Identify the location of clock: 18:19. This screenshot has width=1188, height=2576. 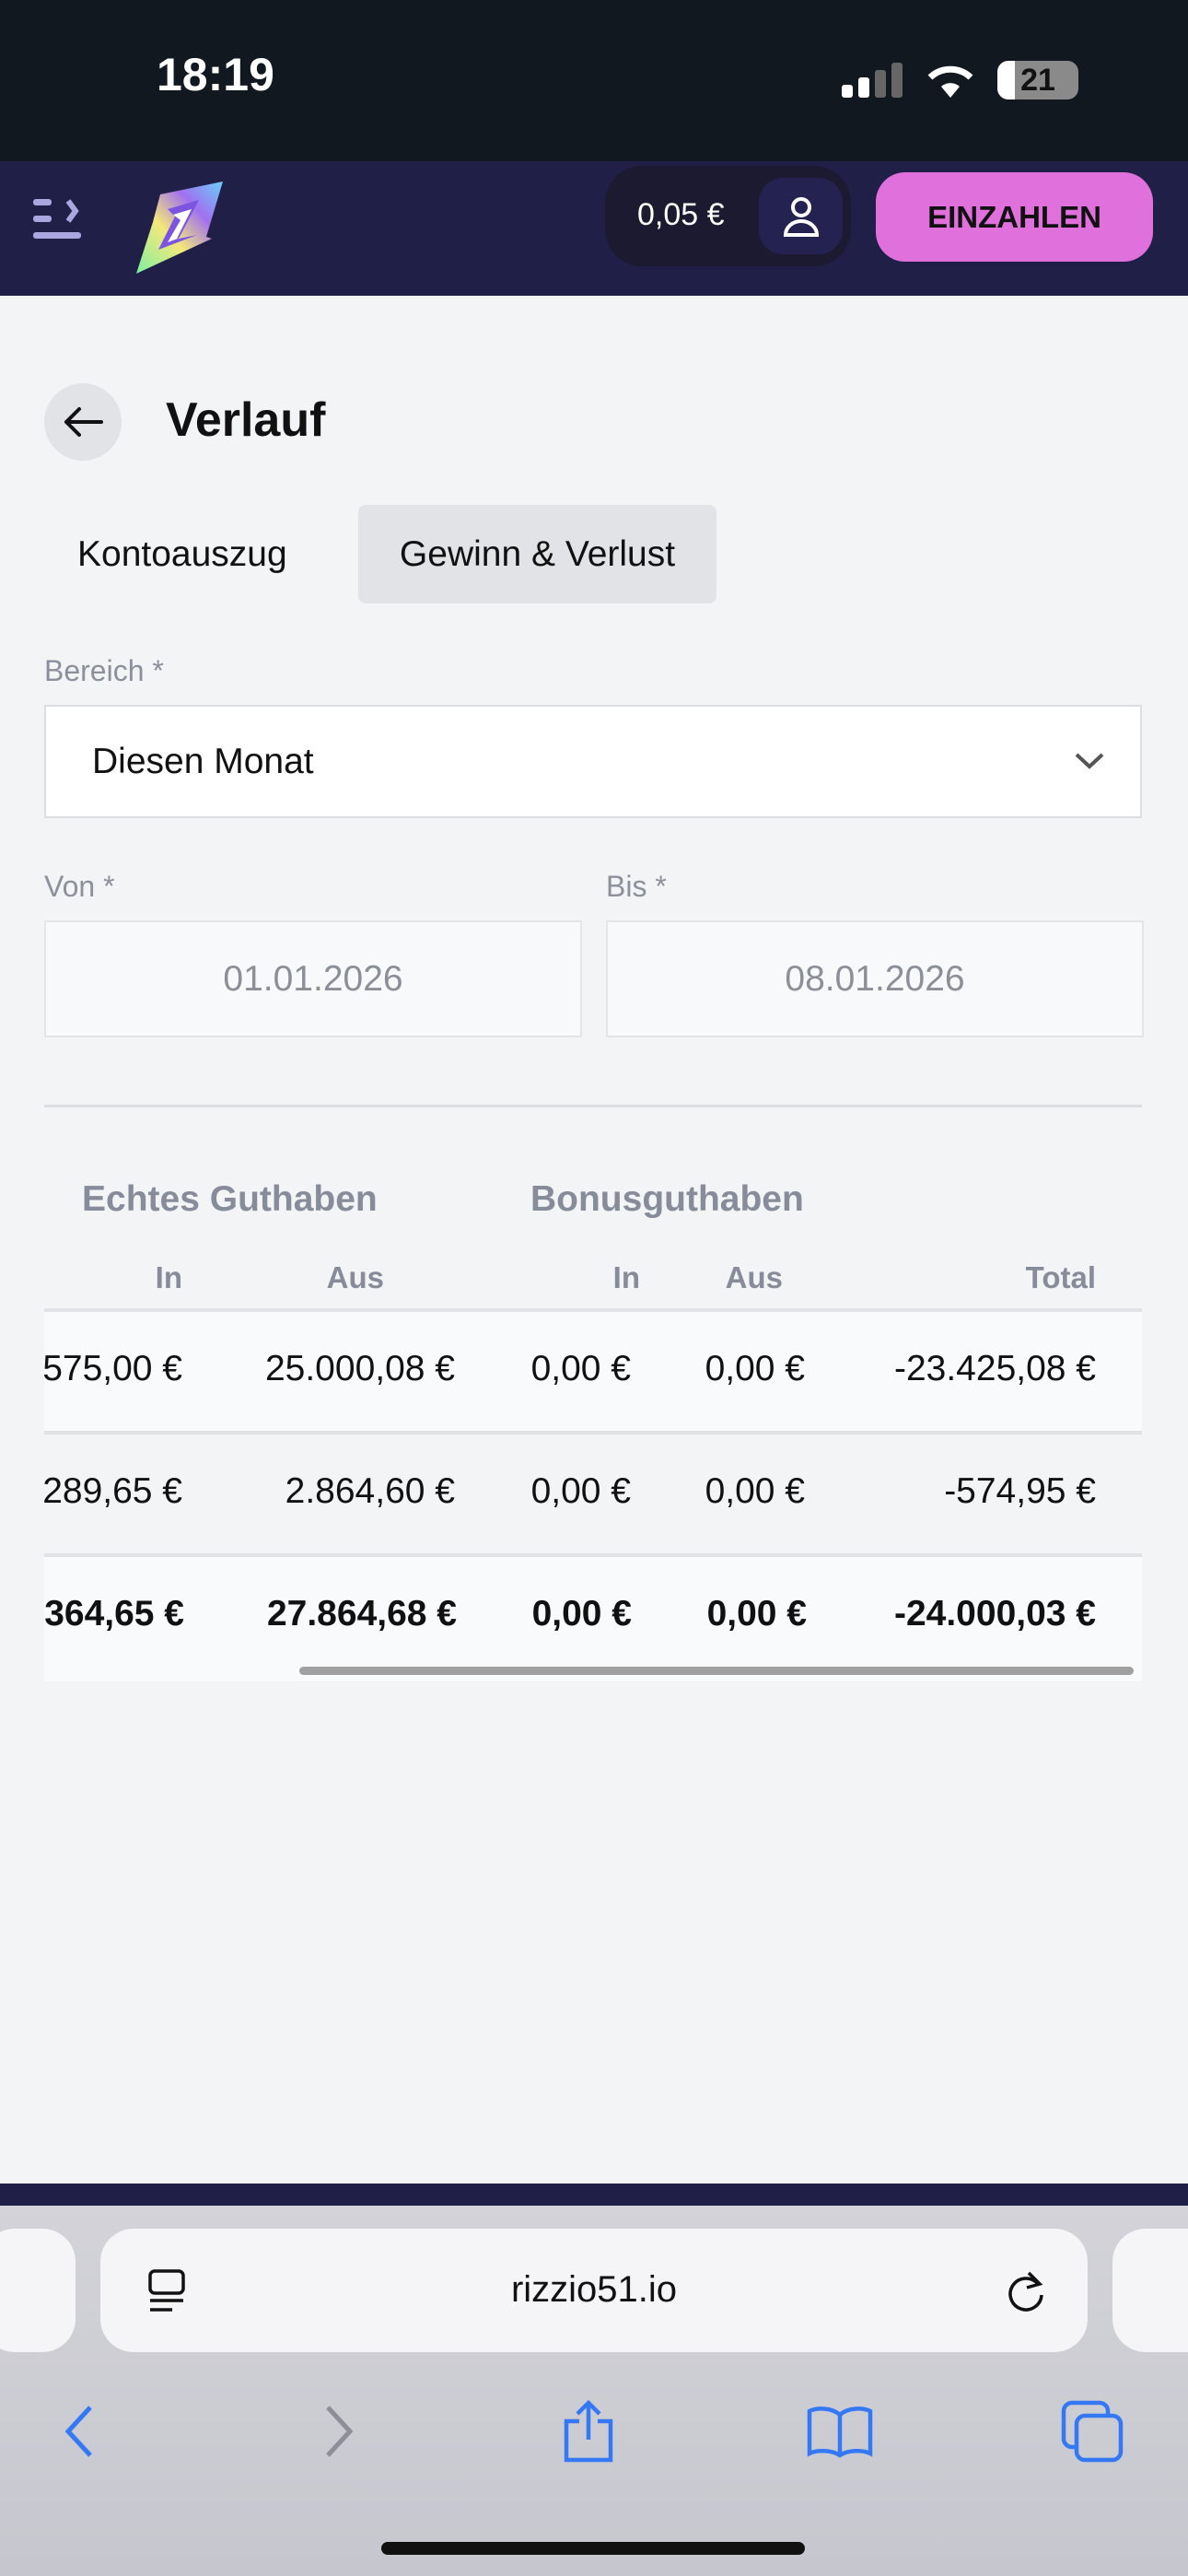
(215, 74).